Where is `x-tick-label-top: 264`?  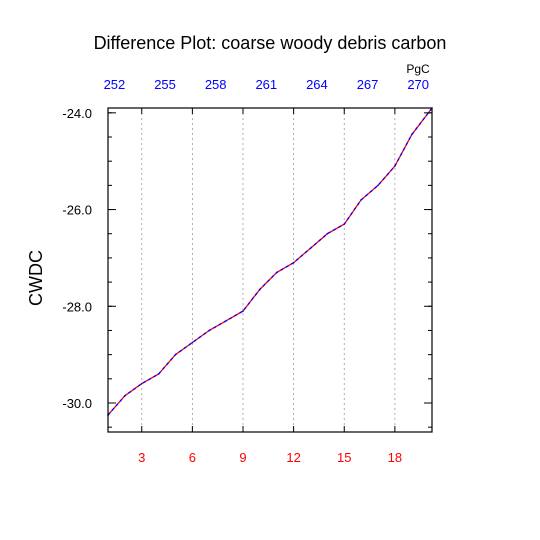
x-tick-label-top: 264 is located at coordinates (317, 84).